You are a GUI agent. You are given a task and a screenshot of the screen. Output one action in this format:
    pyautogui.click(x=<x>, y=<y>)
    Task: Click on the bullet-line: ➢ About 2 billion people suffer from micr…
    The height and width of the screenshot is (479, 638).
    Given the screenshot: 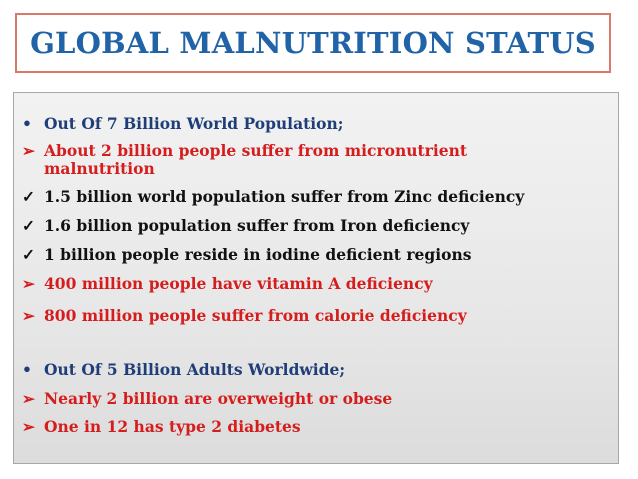 What is the action you would take?
    pyautogui.click(x=244, y=151)
    